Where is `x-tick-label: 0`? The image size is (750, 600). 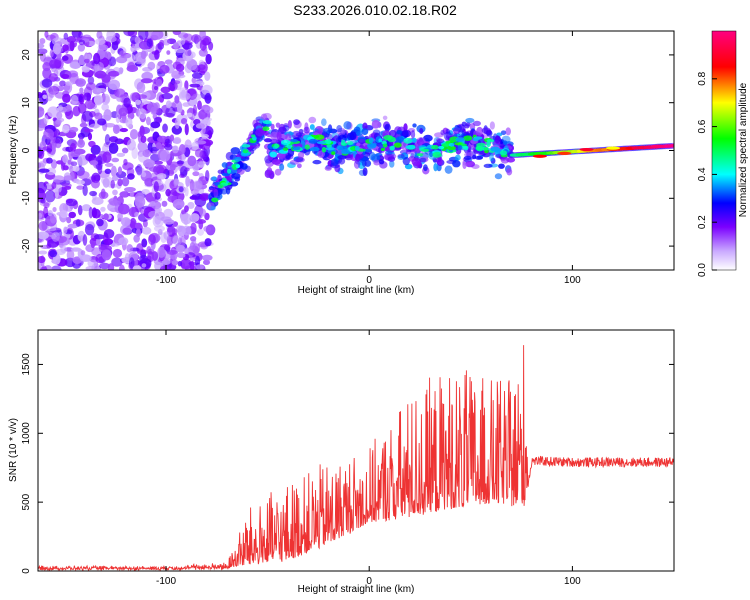 x-tick-label: 0 is located at coordinates (369, 581).